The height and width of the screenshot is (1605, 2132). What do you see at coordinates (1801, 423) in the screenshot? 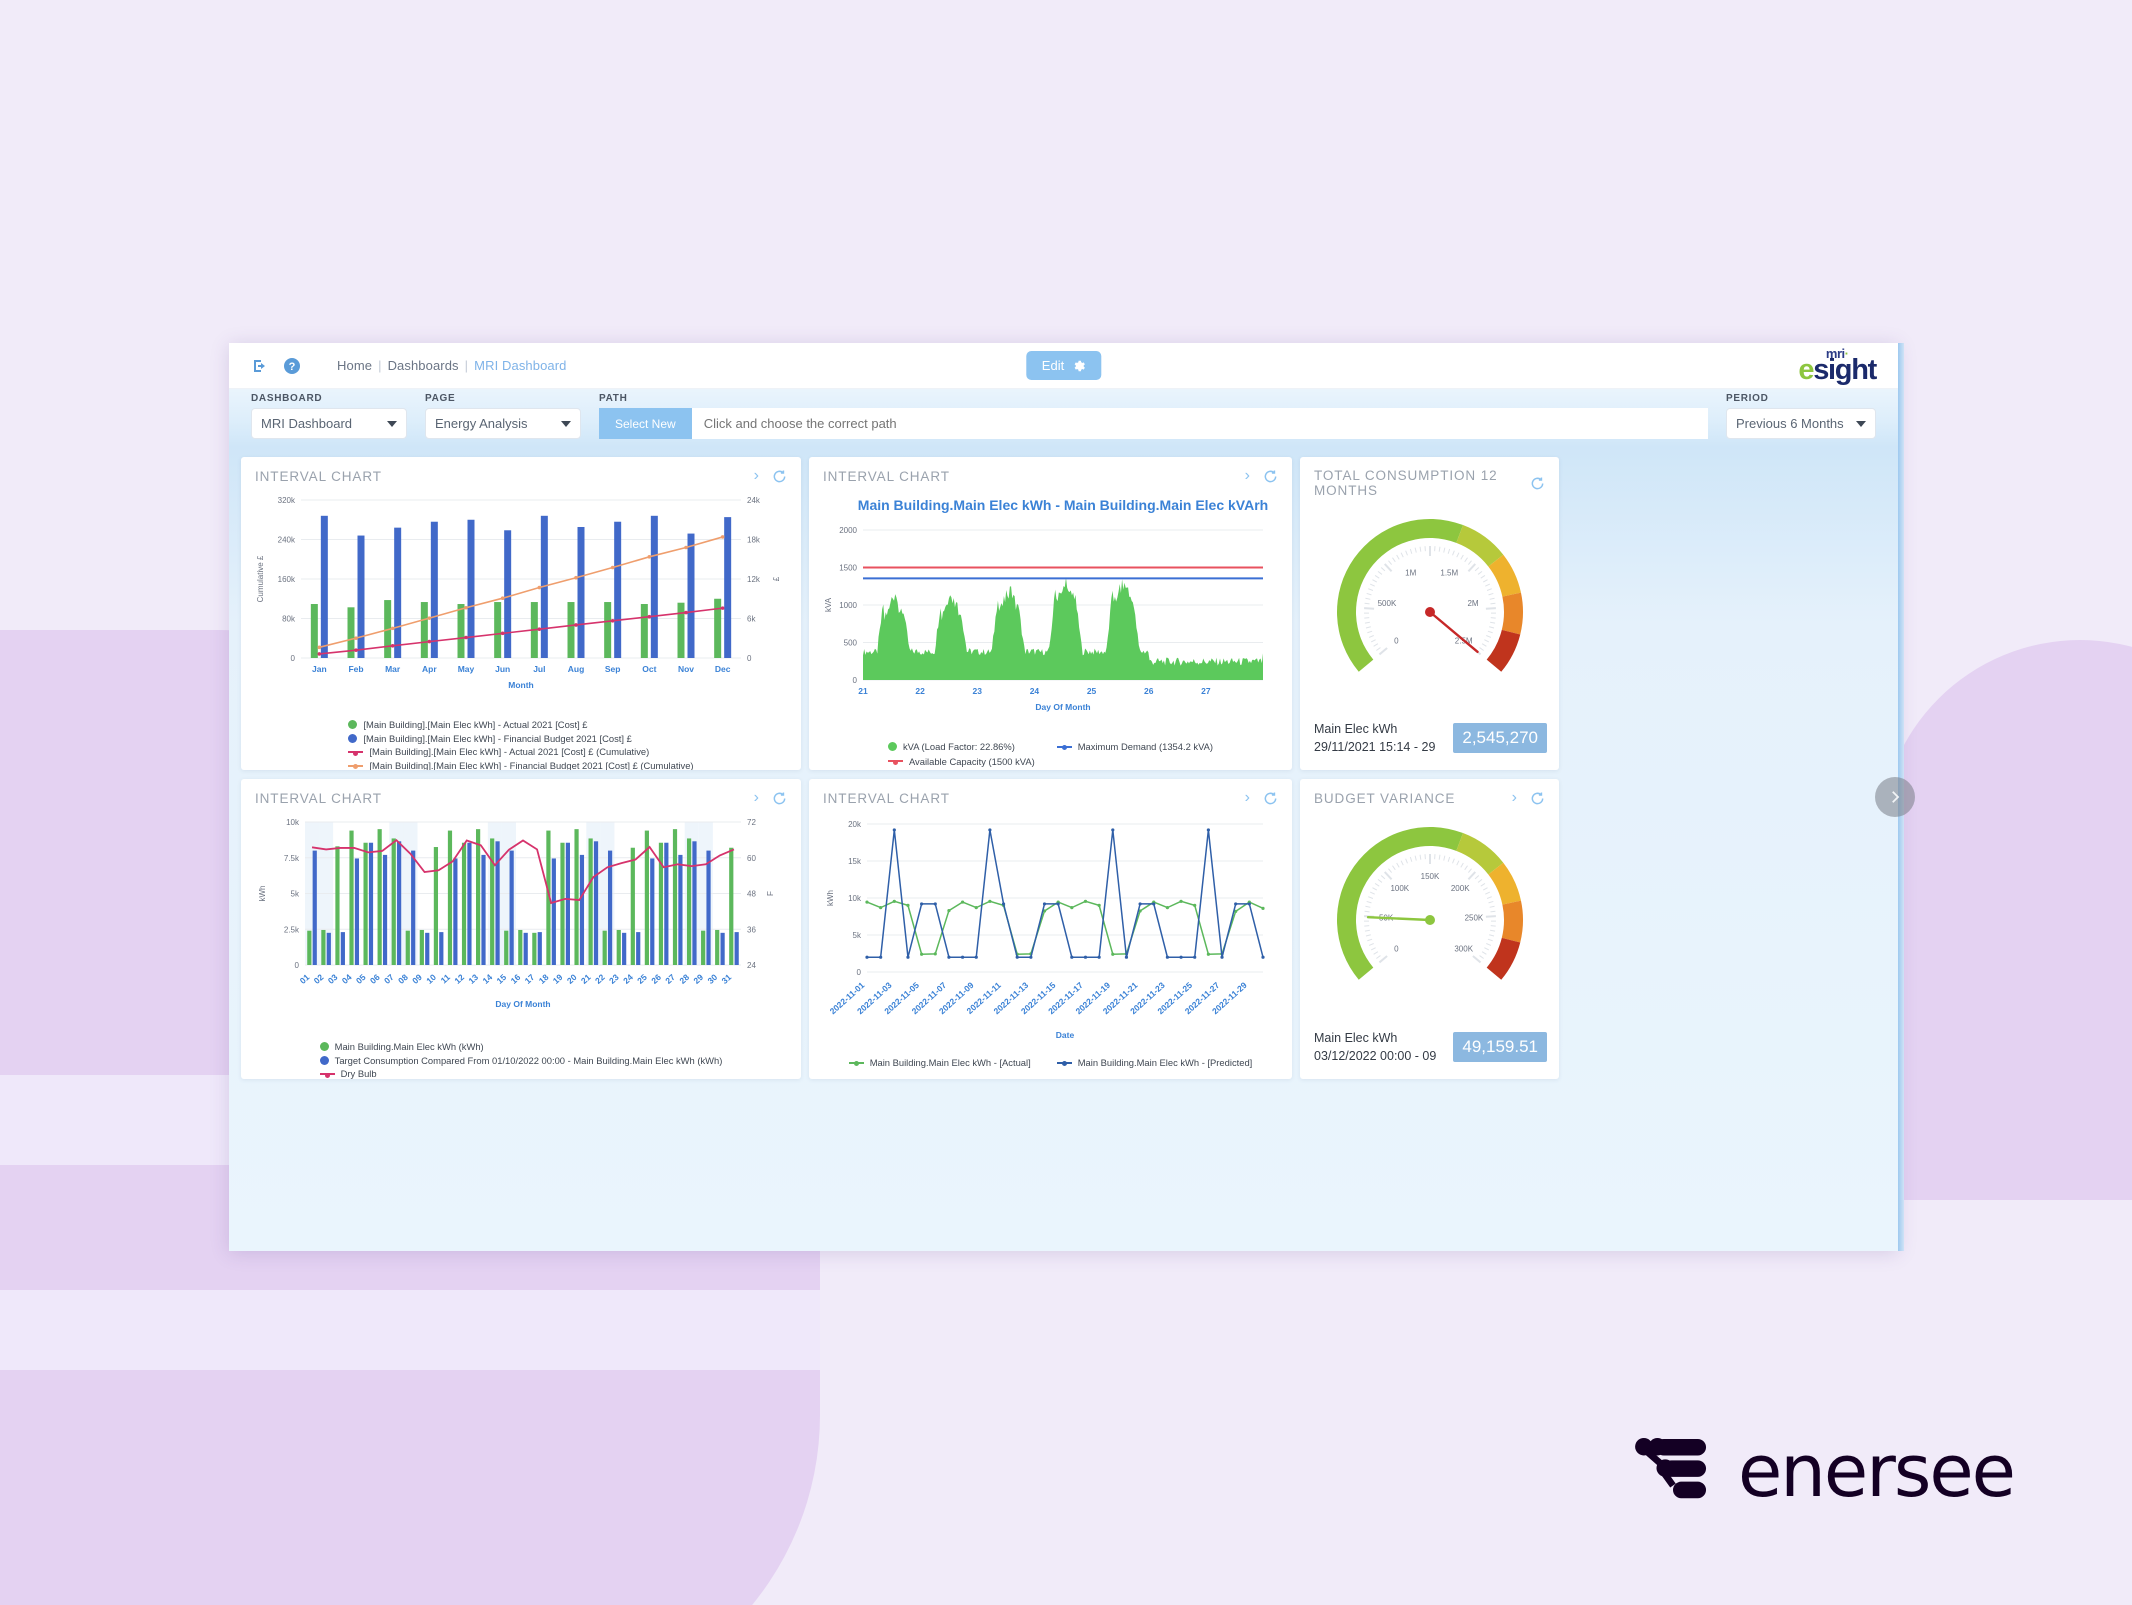
I see `period-select: Previous 6 Months` at bounding box center [1801, 423].